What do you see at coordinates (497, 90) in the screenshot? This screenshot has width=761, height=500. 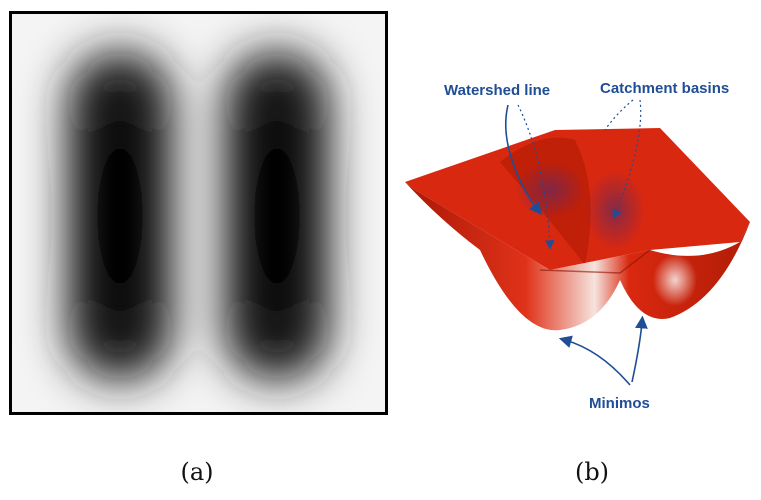 I see `watershed-line-label: Watershed line` at bounding box center [497, 90].